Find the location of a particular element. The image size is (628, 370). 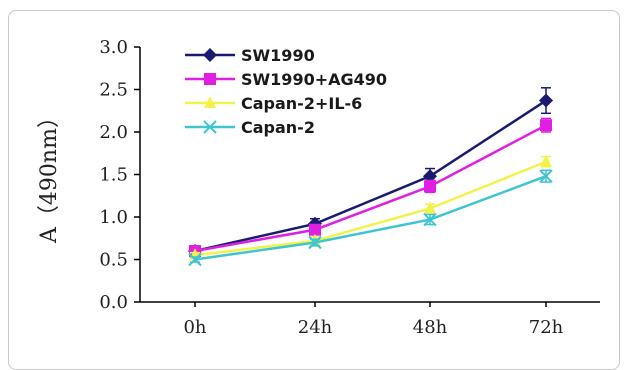

x-tick-label: 24h is located at coordinates (315, 327).